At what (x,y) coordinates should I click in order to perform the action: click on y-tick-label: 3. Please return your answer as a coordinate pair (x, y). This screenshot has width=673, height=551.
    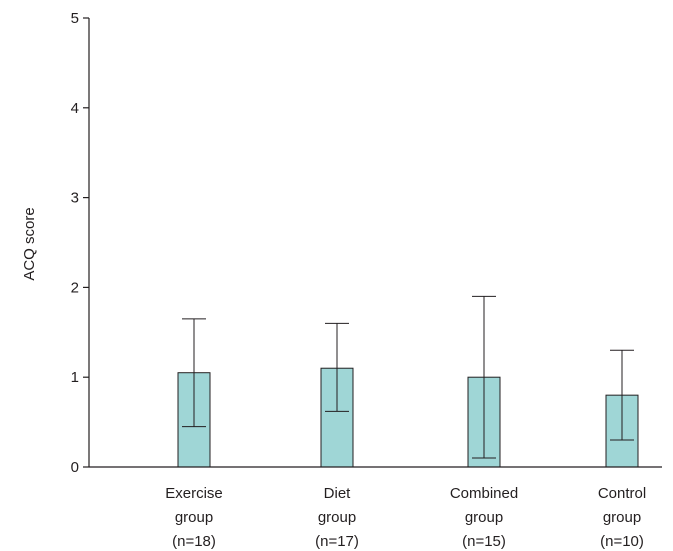
    Looking at the image, I should click on (75, 198).